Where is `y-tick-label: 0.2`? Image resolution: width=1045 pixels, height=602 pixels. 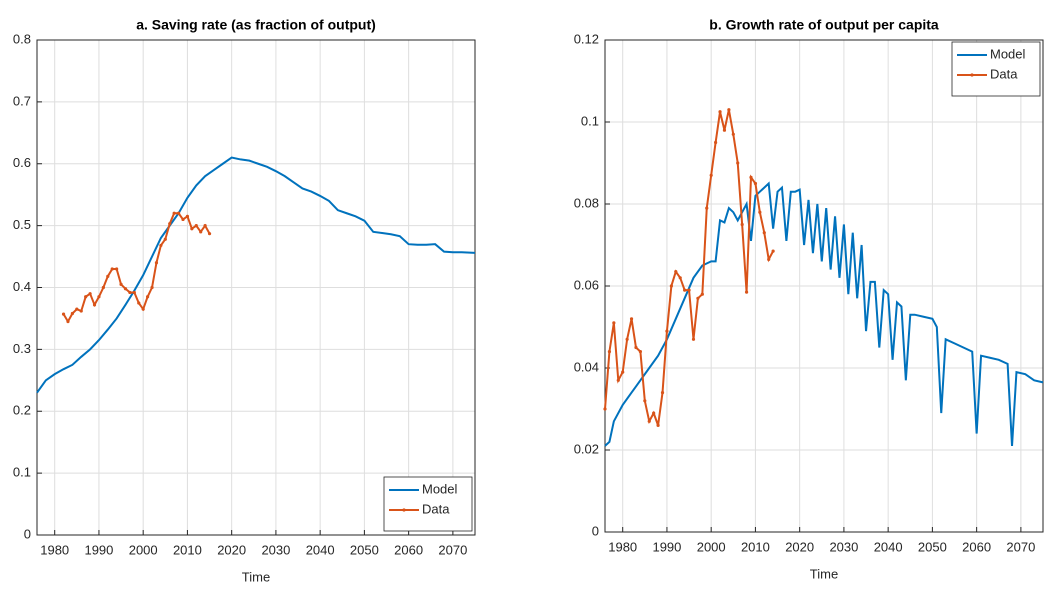 y-tick-label: 0.2 is located at coordinates (22, 410).